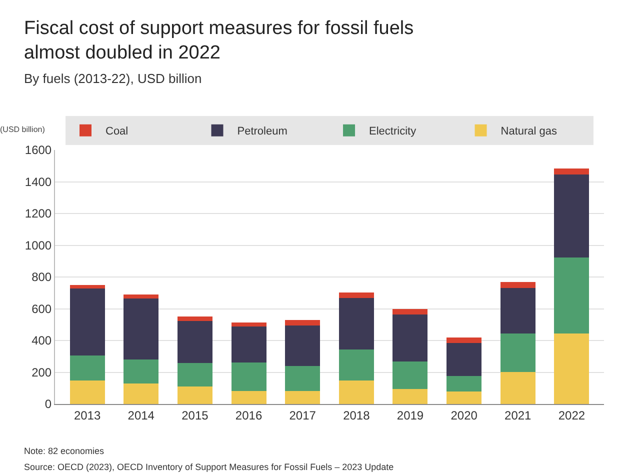 This screenshot has width=629, height=474. I want to click on y-tick-label: 1000, so click(38, 245).